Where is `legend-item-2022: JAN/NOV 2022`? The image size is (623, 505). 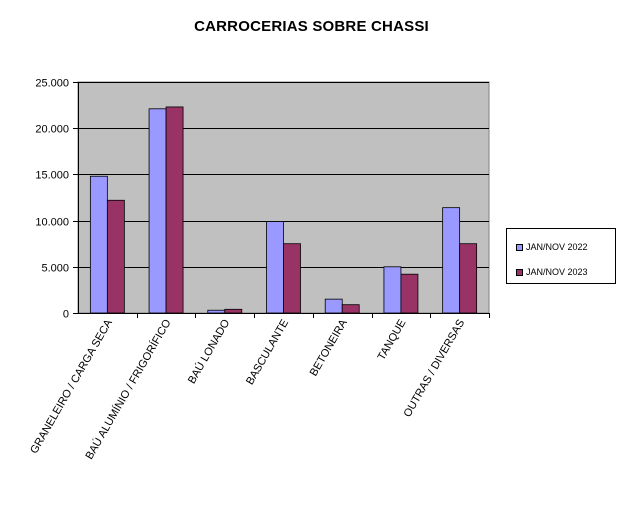
legend-item-2022: JAN/NOV 2022 is located at coordinates (552, 247).